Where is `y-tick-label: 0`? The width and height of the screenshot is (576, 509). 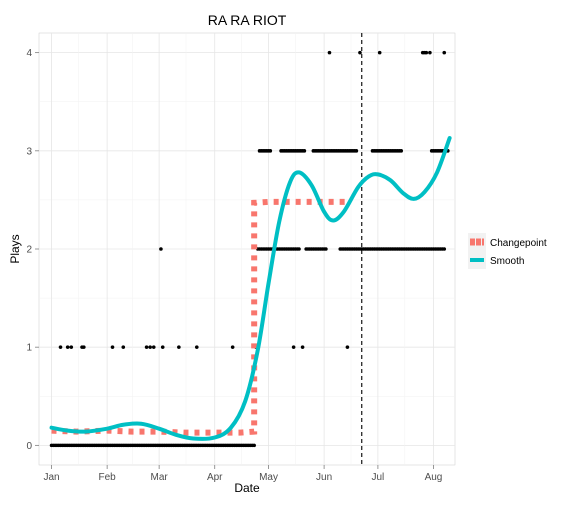 y-tick-label: 0 is located at coordinates (29, 446).